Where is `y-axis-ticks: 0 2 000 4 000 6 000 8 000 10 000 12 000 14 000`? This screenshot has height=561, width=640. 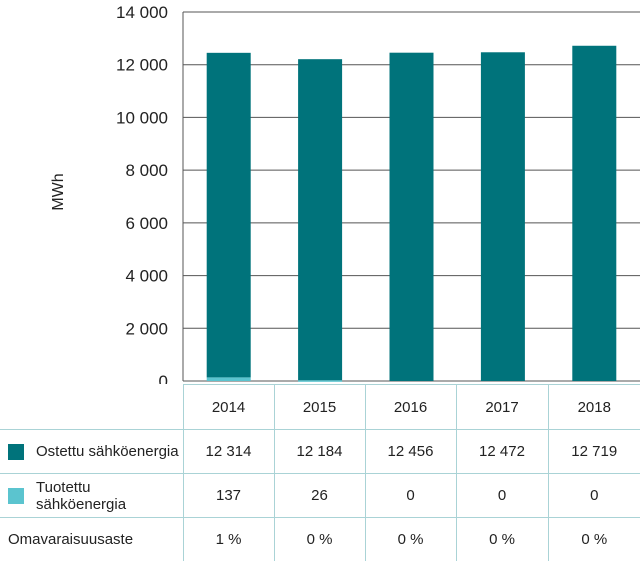 y-axis-ticks: 0 2 000 4 000 6 000 8 000 10 000 12 000 14 000 is located at coordinates (142, 193).